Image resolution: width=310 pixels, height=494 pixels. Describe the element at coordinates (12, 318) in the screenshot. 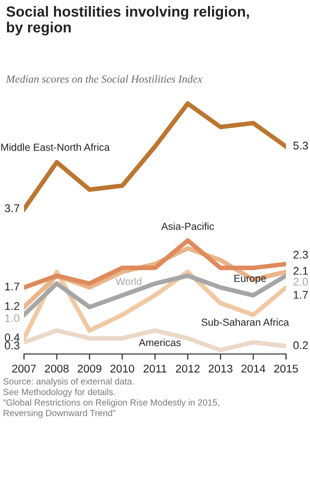

I see `data-label: 1.0` at that location.